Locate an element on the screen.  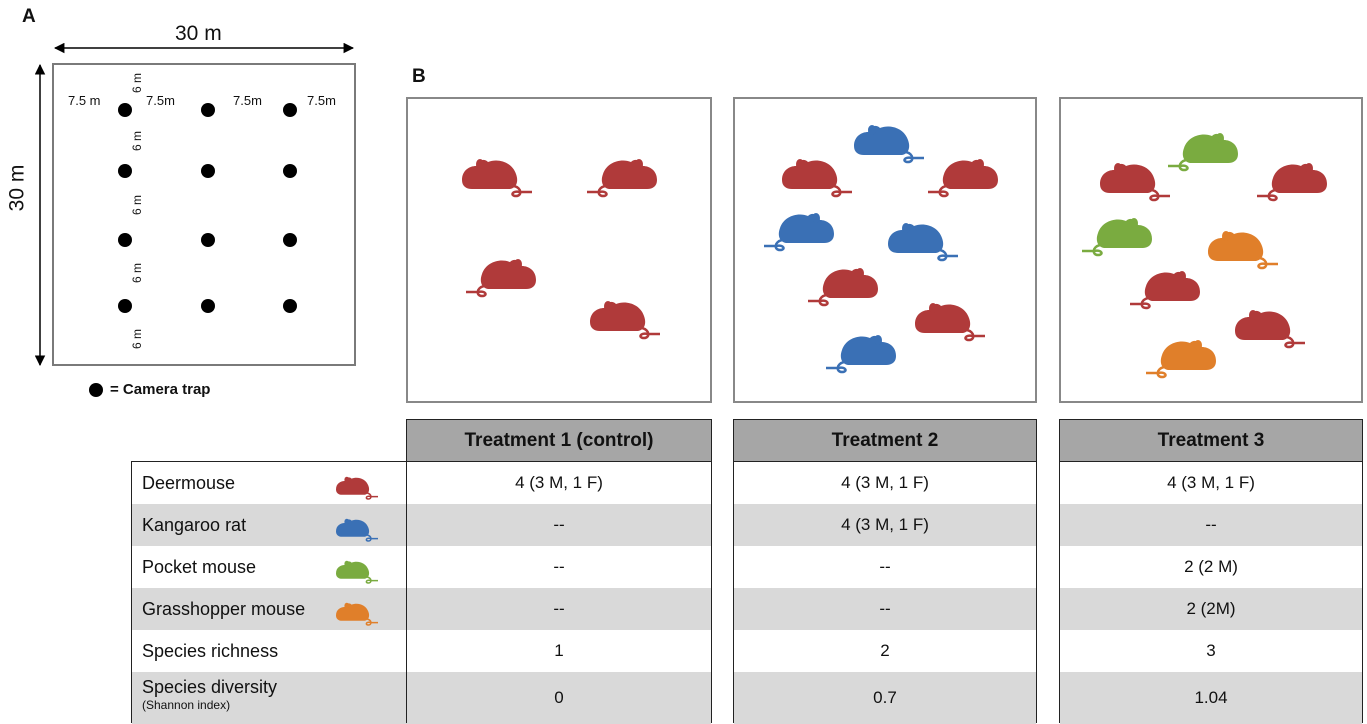
row-label-species-diversity: Species diversity (Shannon index) is located at coordinates (269, 698).